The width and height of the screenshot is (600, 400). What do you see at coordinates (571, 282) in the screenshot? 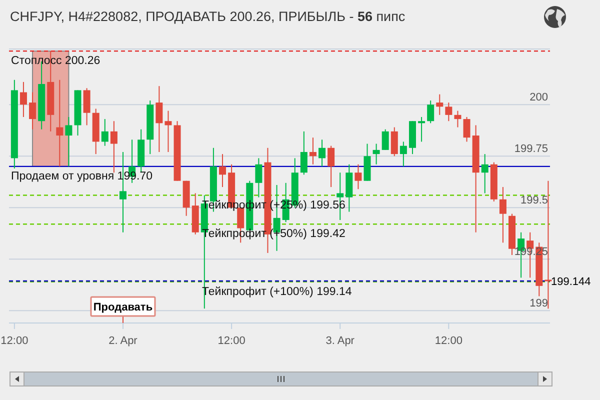
I see `ref-line-label: 199.144` at bounding box center [571, 282].